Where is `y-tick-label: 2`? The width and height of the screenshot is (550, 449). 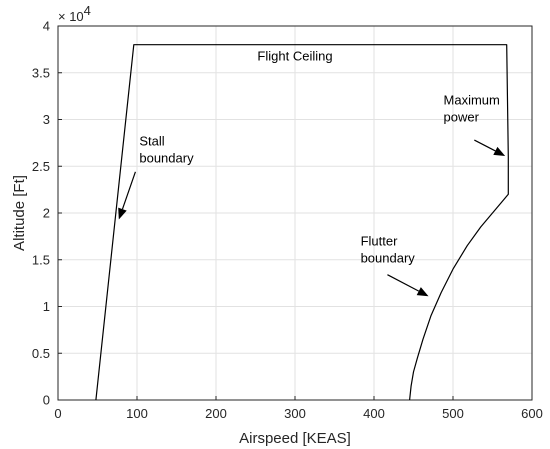
y-tick-label: 2 is located at coordinates (46, 213).